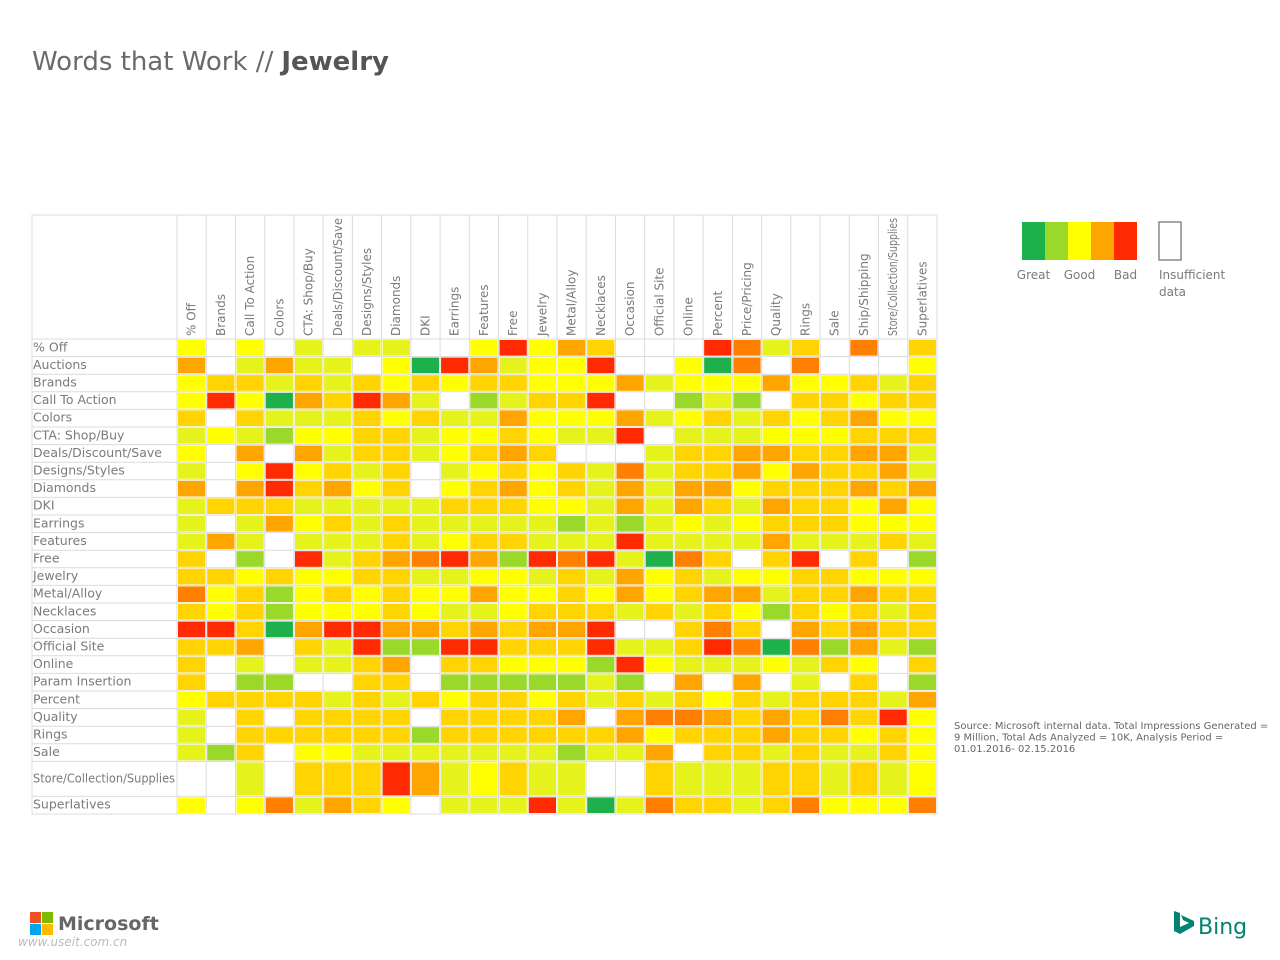 This screenshot has width=1280, height=960. Describe the element at coordinates (835, 323) in the screenshot. I see `column-label: Sale` at that location.